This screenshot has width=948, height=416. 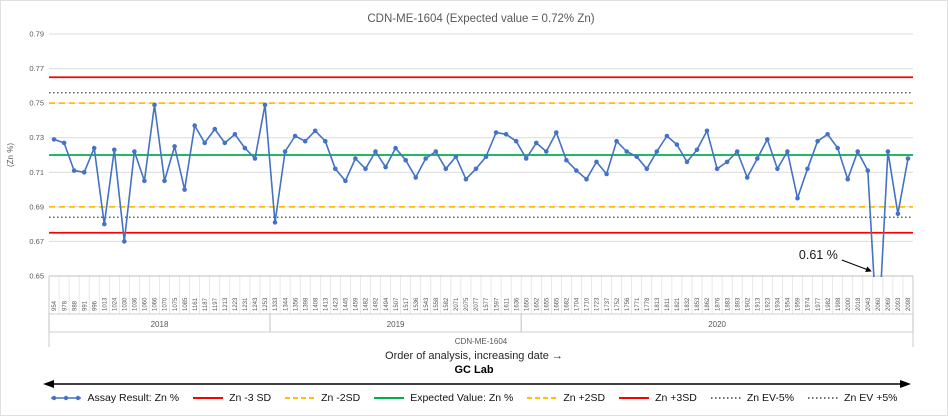 I want to click on y-tick-label: 0.79, so click(x=36, y=34).